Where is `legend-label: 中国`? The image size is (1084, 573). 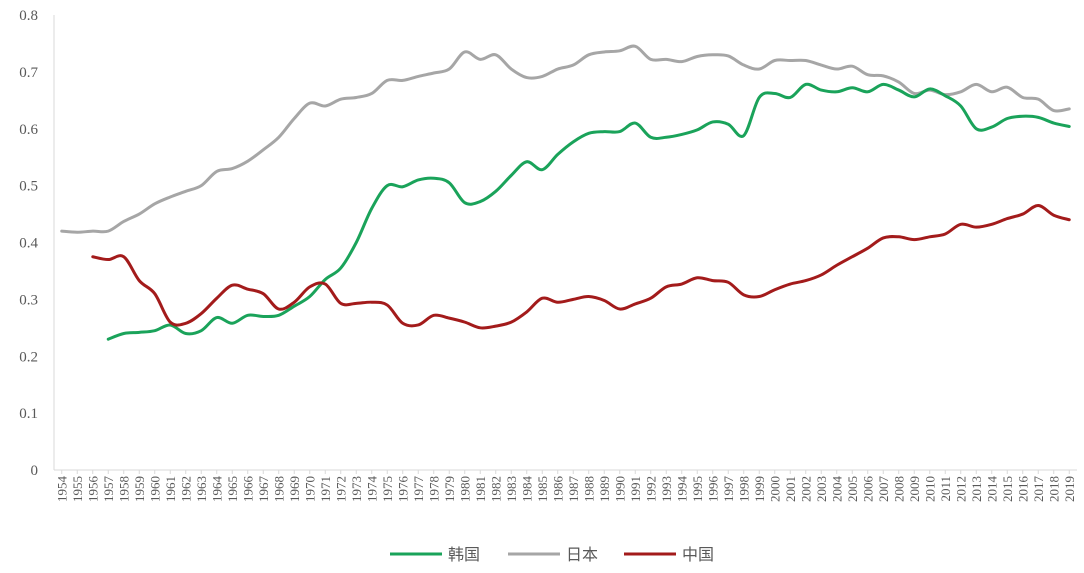 legend-label: 中国 is located at coordinates (698, 554).